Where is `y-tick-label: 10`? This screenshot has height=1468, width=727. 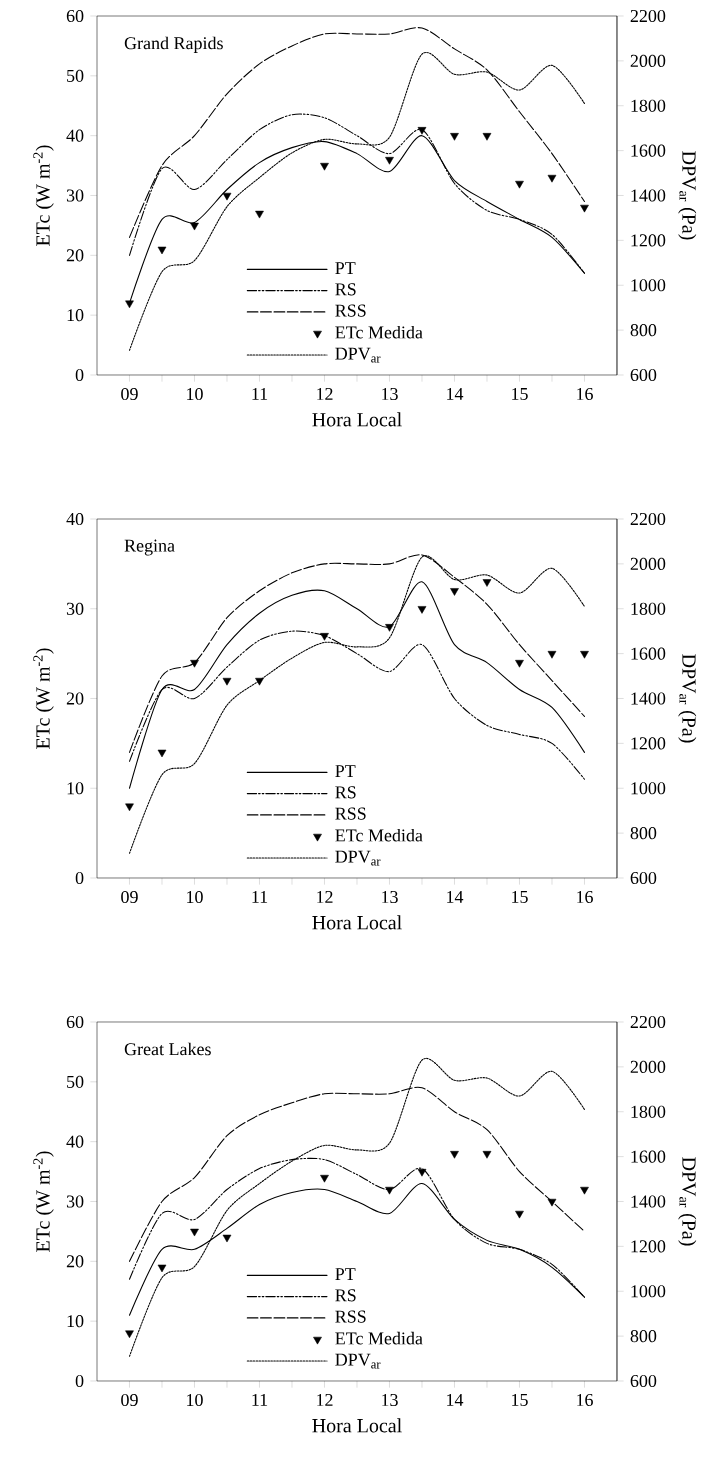
y-tick-label: 10 is located at coordinates (75, 1321).